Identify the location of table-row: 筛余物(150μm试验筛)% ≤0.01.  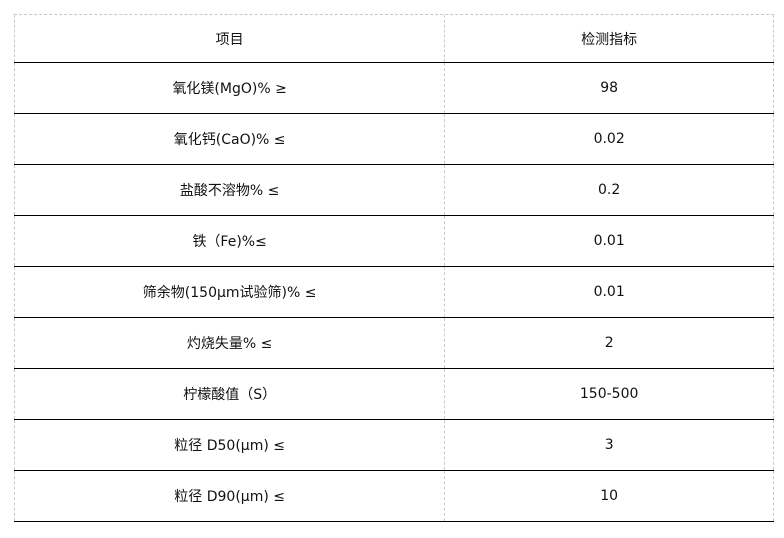
(394, 292).